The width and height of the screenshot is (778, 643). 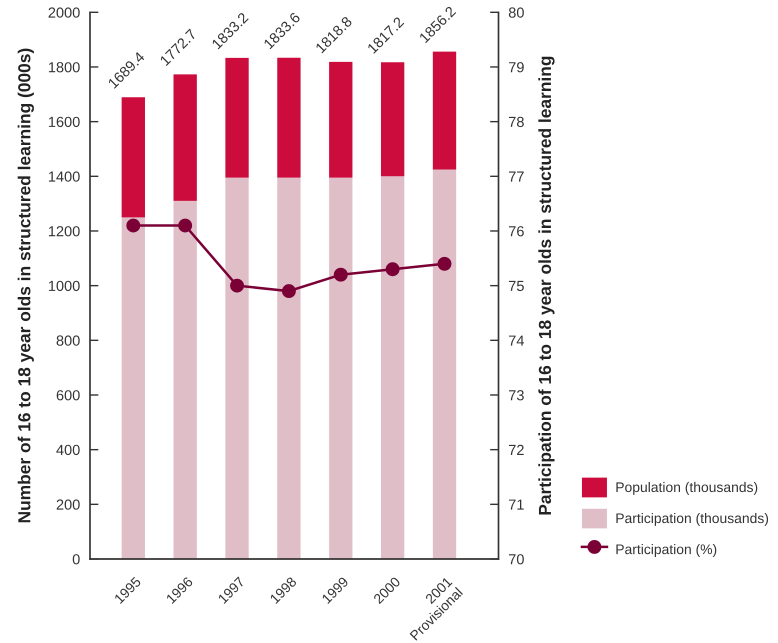 I want to click on y2-tick-label: 74, so click(x=516, y=341).